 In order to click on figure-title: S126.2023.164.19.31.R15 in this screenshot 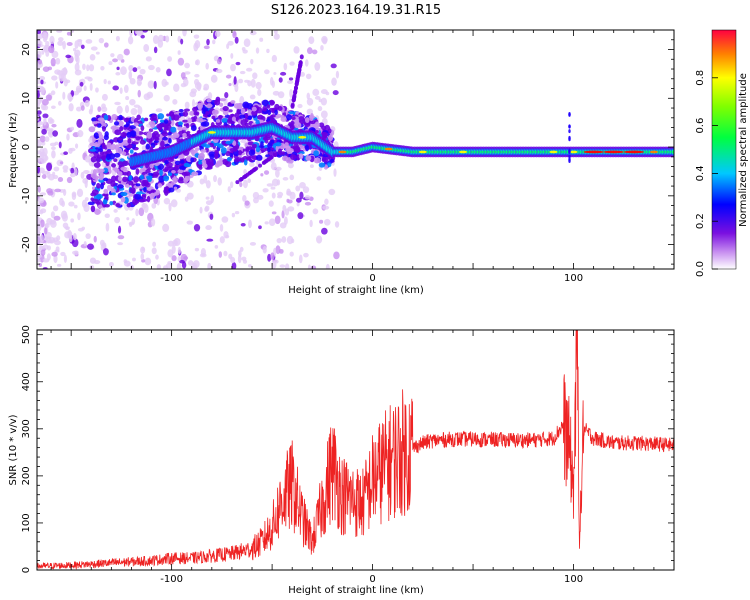, I will do `click(356, 10)`.